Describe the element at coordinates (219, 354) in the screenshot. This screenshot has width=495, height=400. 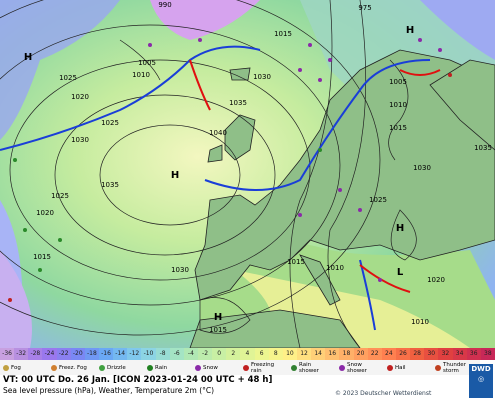
I see `scale-cell: 0` at that location.